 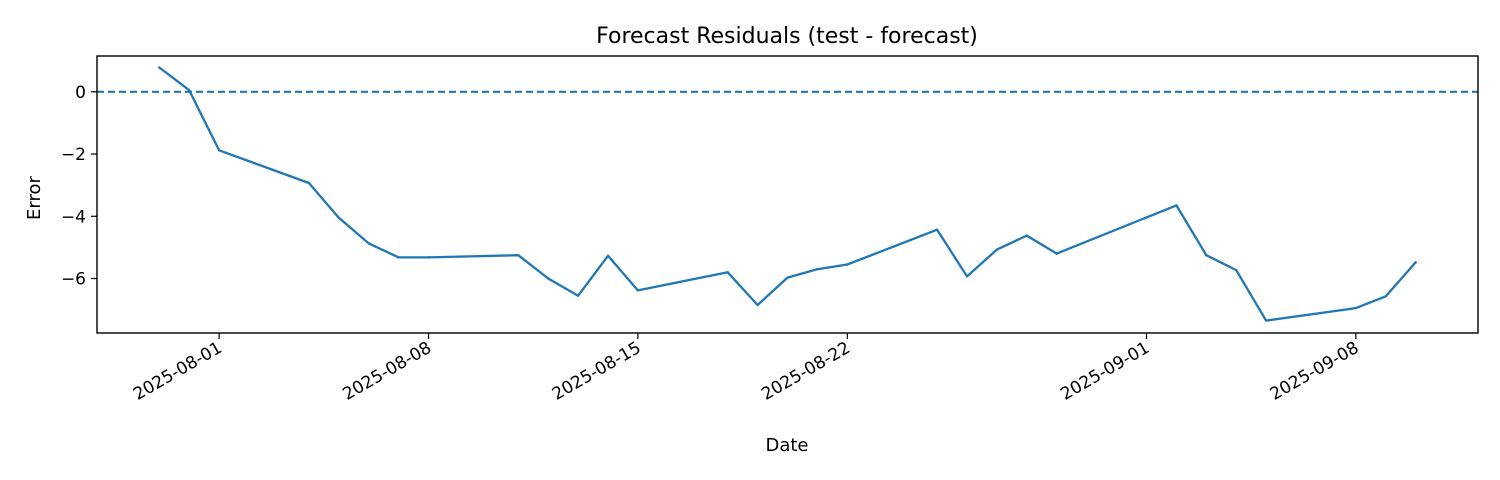 What do you see at coordinates (34, 197) in the screenshot?
I see `y-axis-label: Error` at bounding box center [34, 197].